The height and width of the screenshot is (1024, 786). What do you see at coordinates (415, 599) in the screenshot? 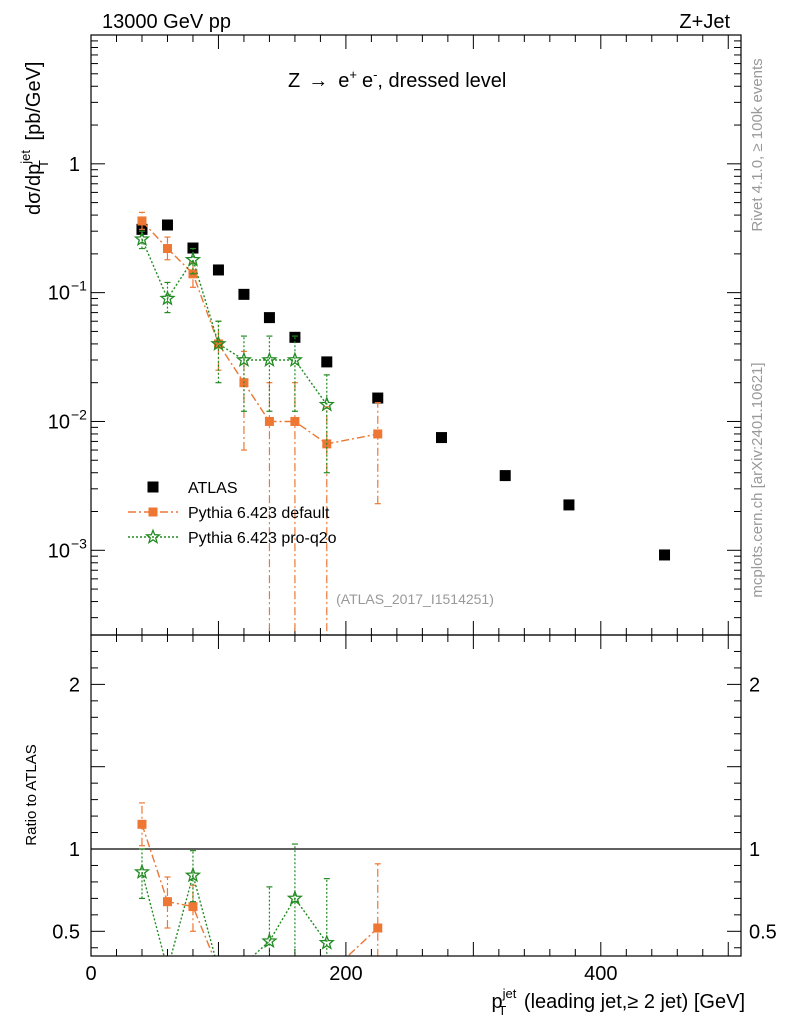
I see `analysis-id: (ATLAS_2017_I1514251)` at bounding box center [415, 599].